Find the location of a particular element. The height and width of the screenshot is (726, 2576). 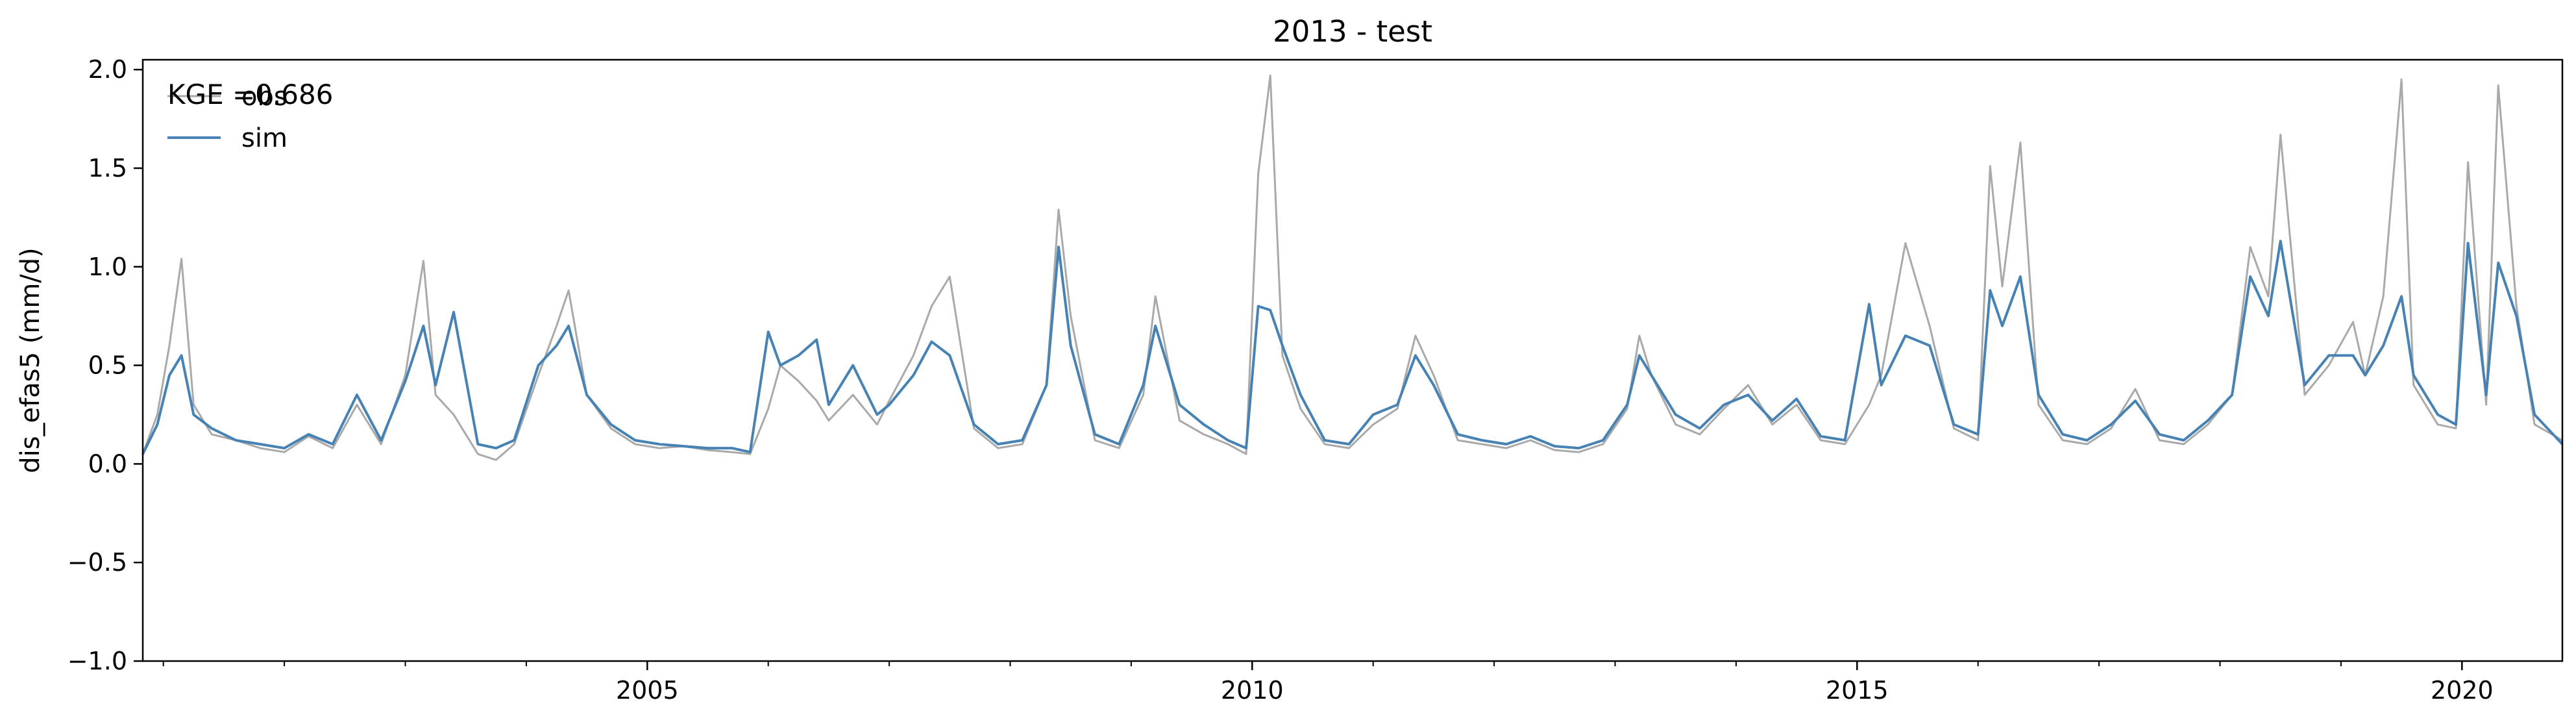

x-tick-label: 2010 is located at coordinates (1252, 690).